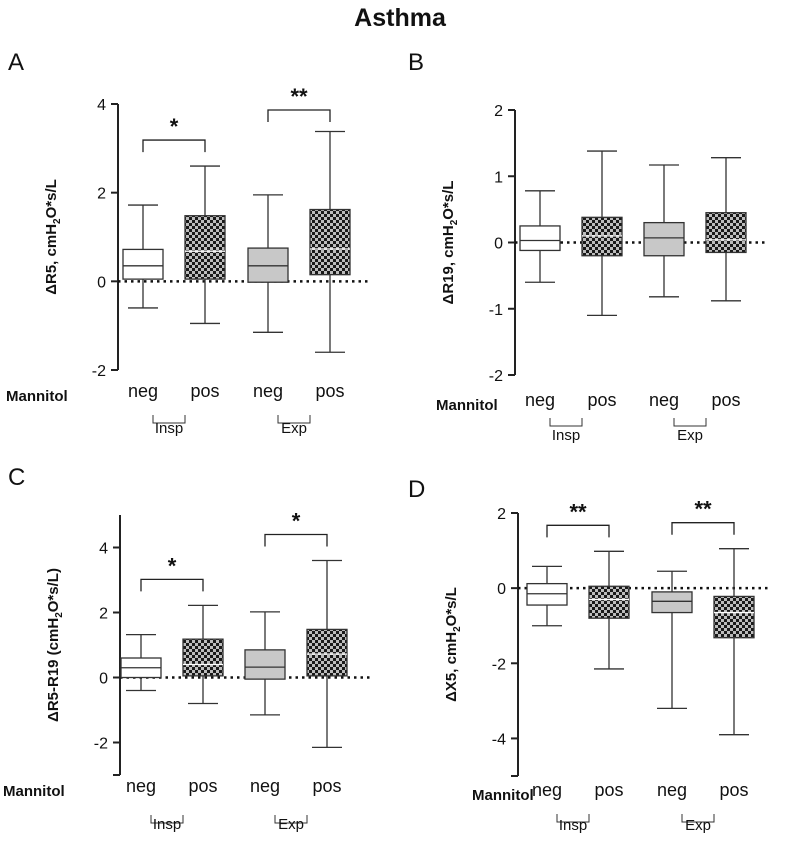 The image size is (800, 842). Describe the element at coordinates (496, 310) in the screenshot. I see `y-tick-label: -1` at that location.